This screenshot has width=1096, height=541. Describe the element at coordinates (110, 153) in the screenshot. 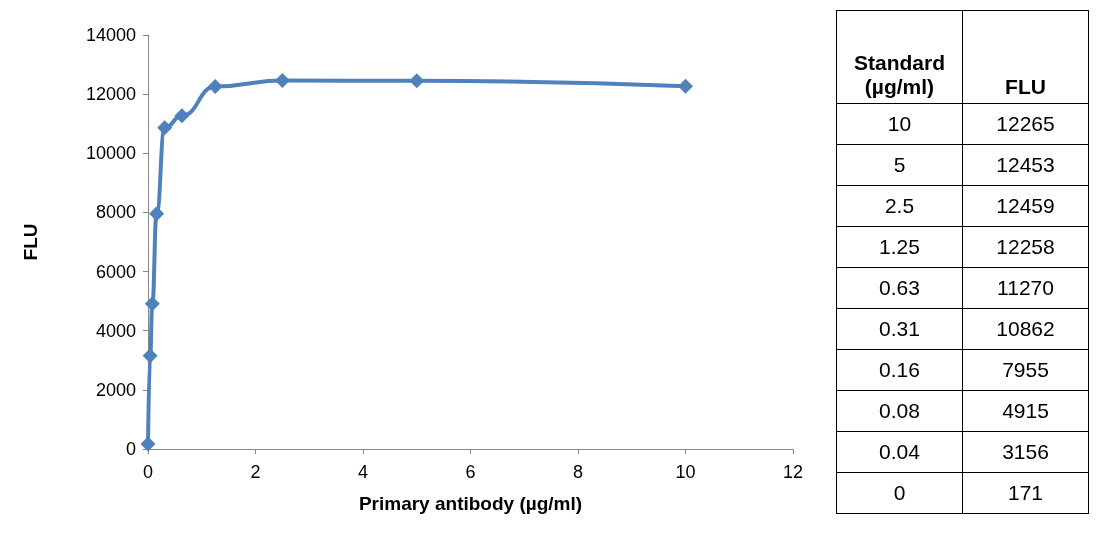

I see `y-tick-label: 10000` at that location.